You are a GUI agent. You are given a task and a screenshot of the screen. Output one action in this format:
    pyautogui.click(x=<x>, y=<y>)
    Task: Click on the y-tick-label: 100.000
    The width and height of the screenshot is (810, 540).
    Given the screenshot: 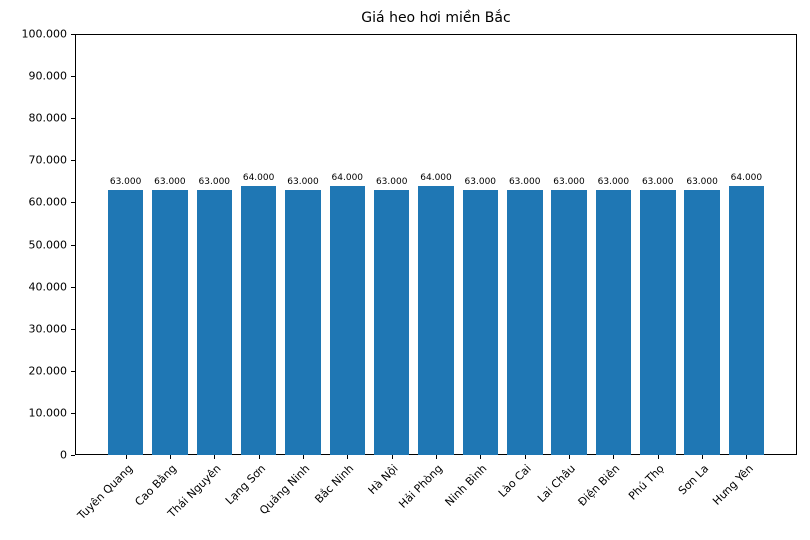 What is the action you would take?
    pyautogui.click(x=44, y=34)
    